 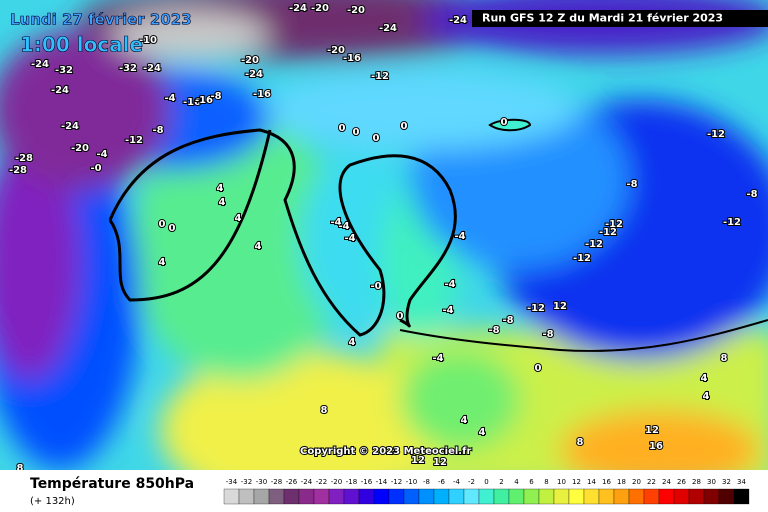 I want to click on legend-tick-label: -4, so click(x=457, y=482).